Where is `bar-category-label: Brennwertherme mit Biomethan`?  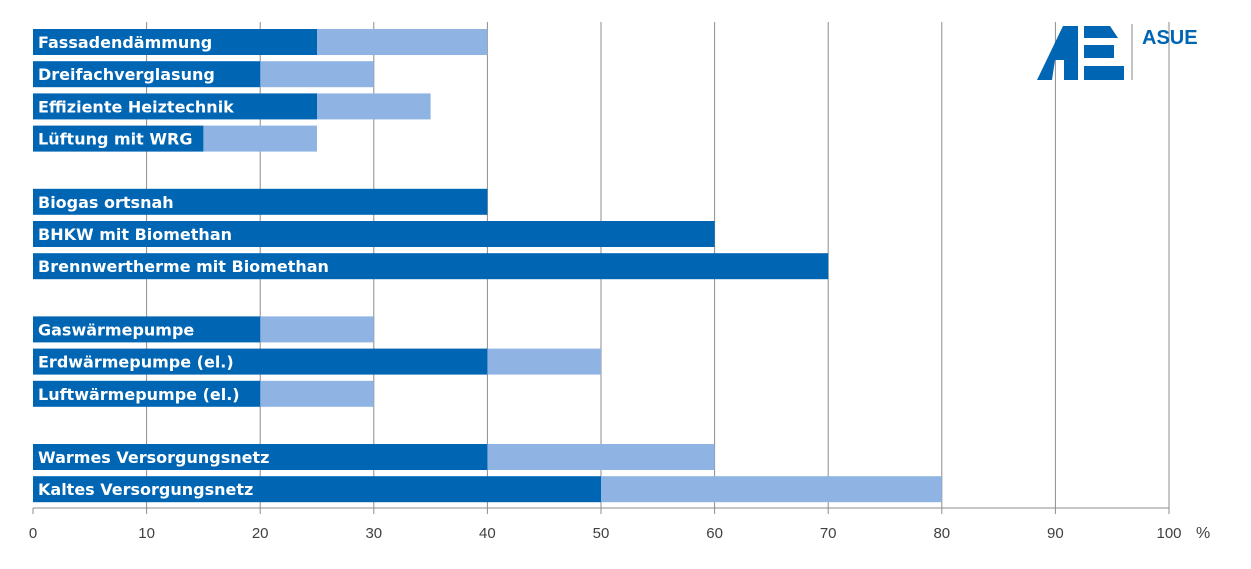
bar-category-label: Brennwertherme mit Biomethan is located at coordinates (183, 266).